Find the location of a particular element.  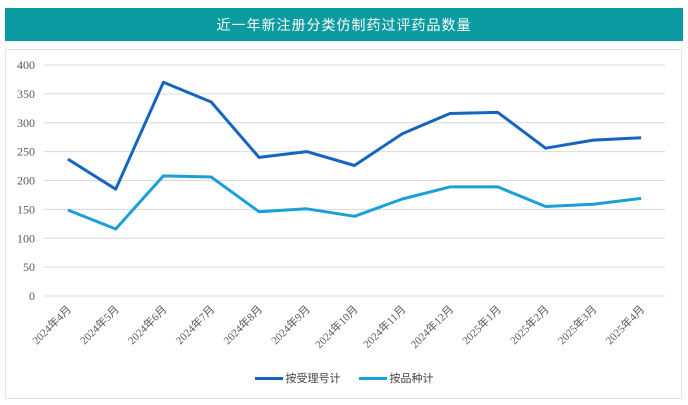

legend-item-by-variety: 按品种计 is located at coordinates (396, 378).